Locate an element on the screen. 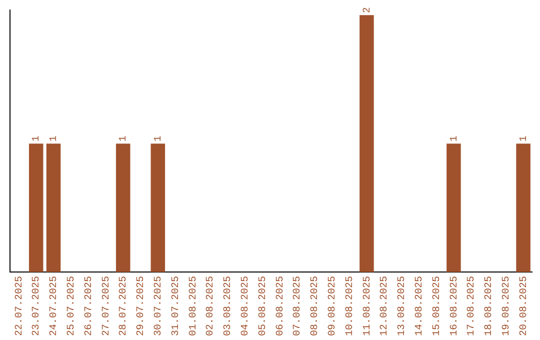 Image resolution: width=540 pixels, height=340 pixels. x-tick-label: 19.08.2025 is located at coordinates (507, 306).